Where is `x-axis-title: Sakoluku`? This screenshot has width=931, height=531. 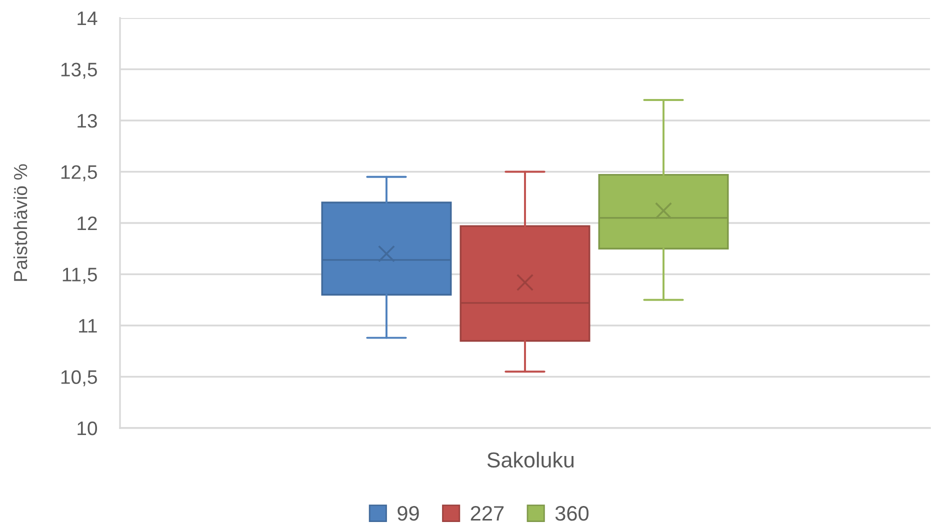
x-axis-title: Sakoluku is located at coordinates (530, 460).